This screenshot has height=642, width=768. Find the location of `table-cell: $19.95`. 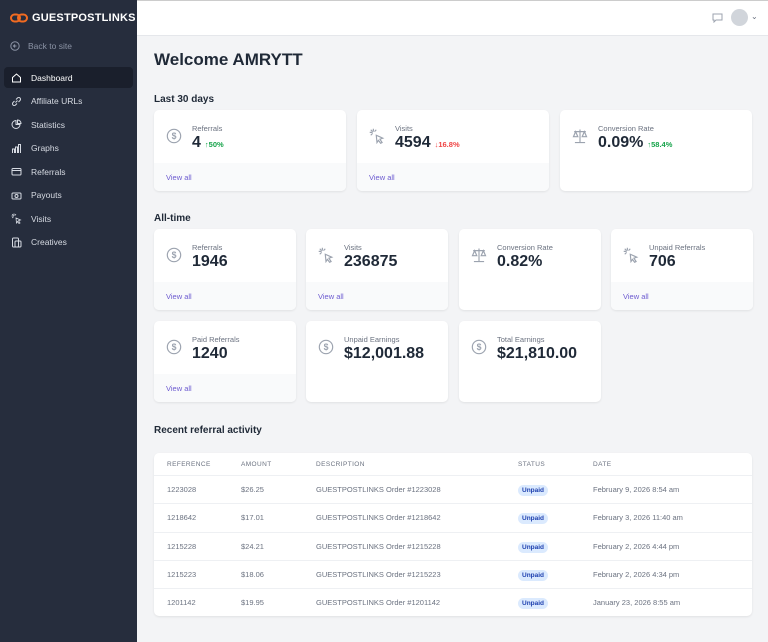

table-cell: $19.95 is located at coordinates (252, 603).